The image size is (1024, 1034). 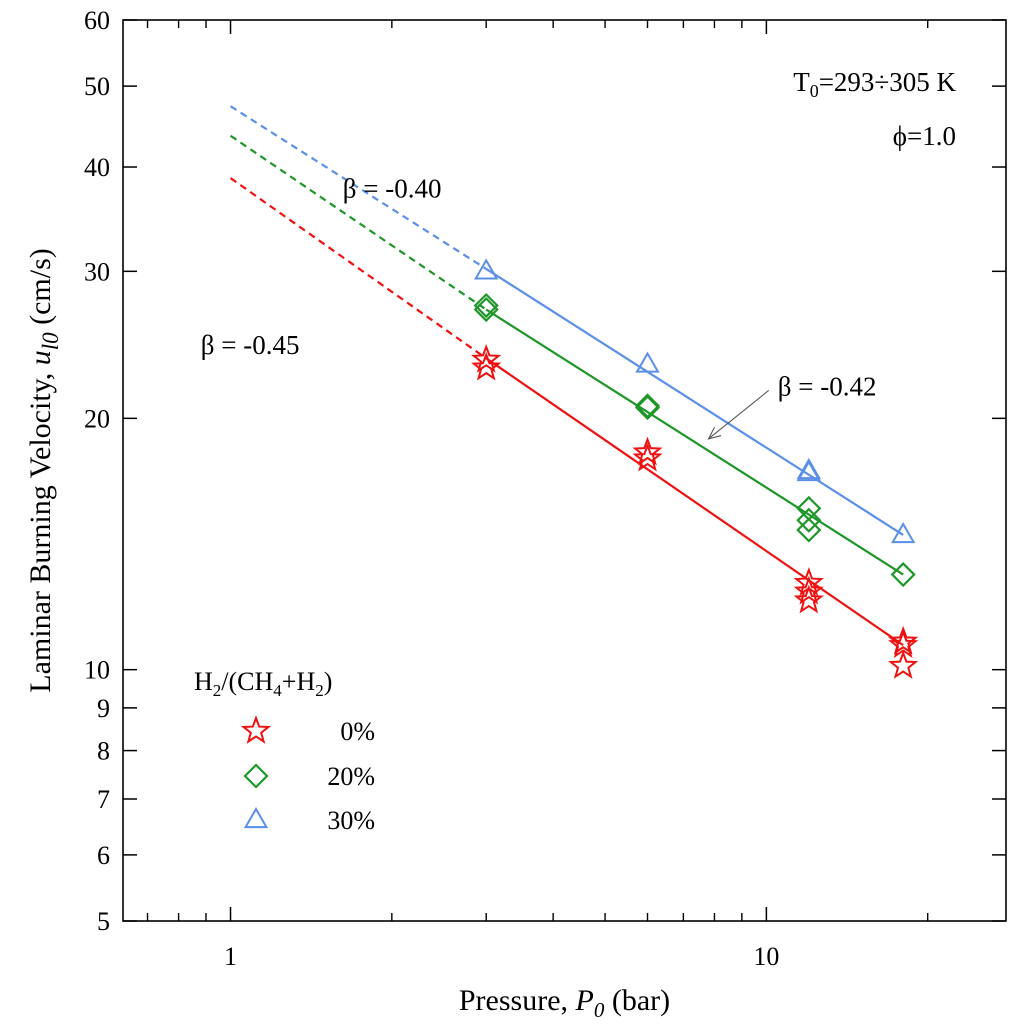 I want to click on y-tick-label: 40, so click(x=97, y=167).